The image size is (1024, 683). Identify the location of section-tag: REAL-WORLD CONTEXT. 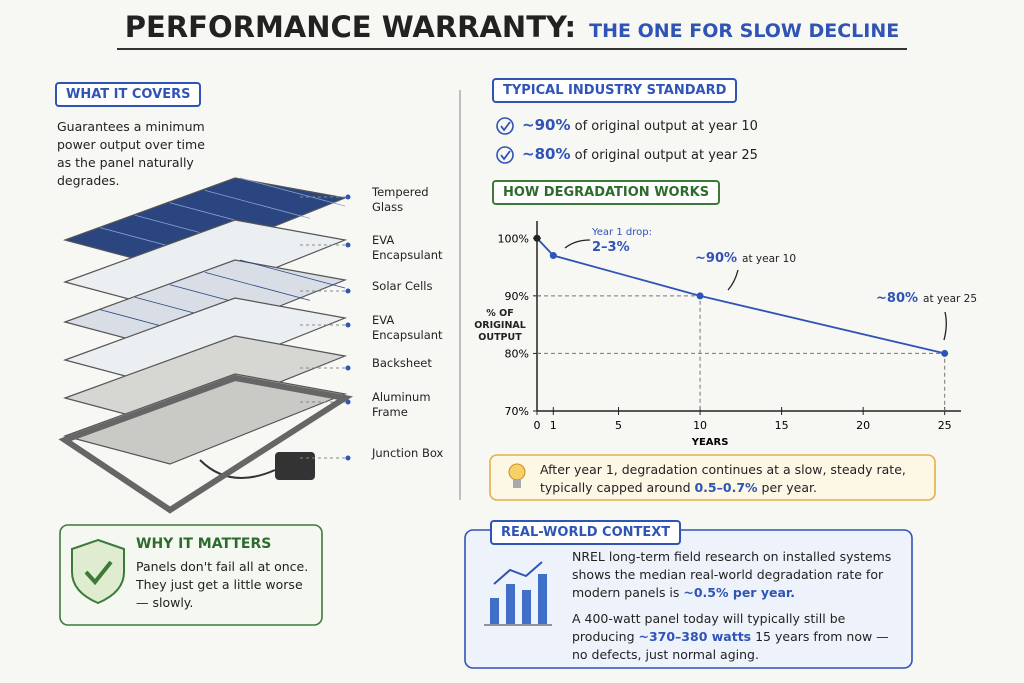
(586, 532).